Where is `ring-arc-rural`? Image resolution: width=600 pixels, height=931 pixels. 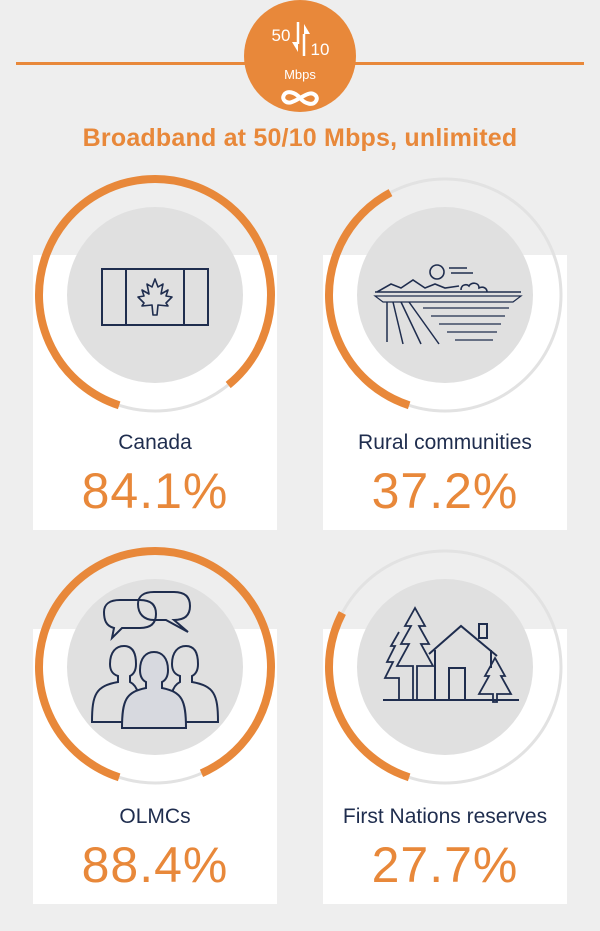 ring-arc-rural is located at coordinates (445, 295).